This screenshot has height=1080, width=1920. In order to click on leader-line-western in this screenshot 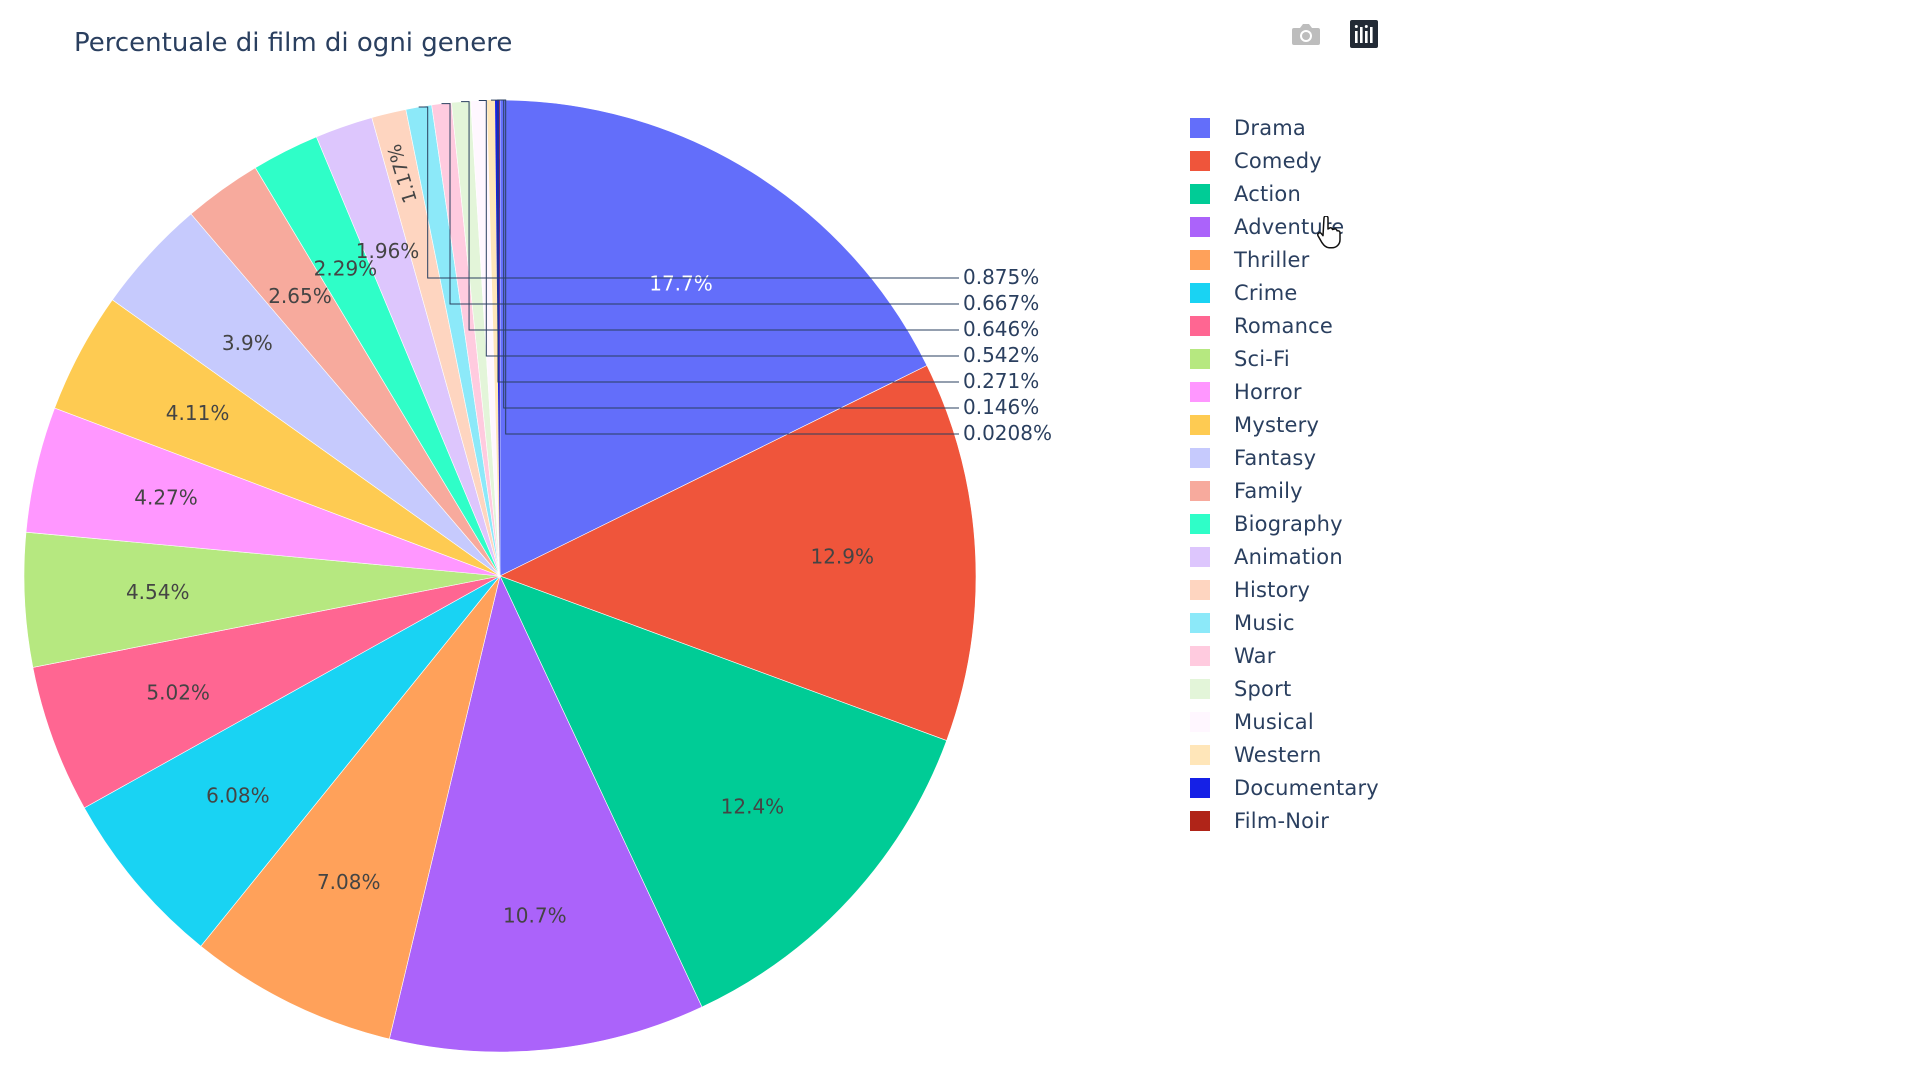, I will do `click(724, 241)`.